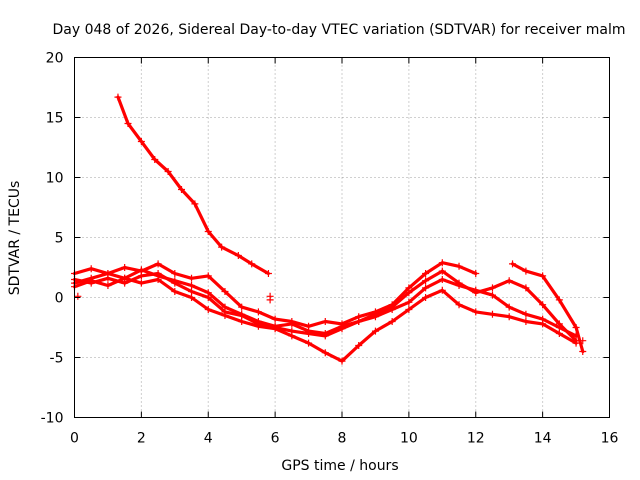 This screenshot has height=480, width=640. Describe the element at coordinates (59, 299) in the screenshot. I see `y-tick-label: 0` at that location.